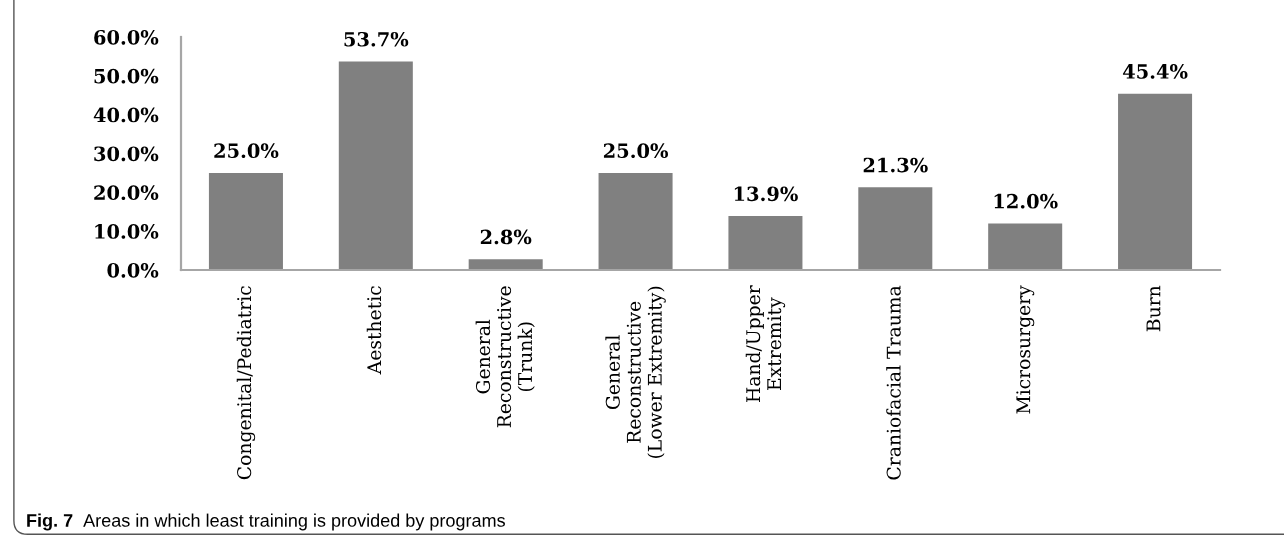 This screenshot has width=1284, height=544. I want to click on y-tick-label: 20.0%, so click(126, 192).